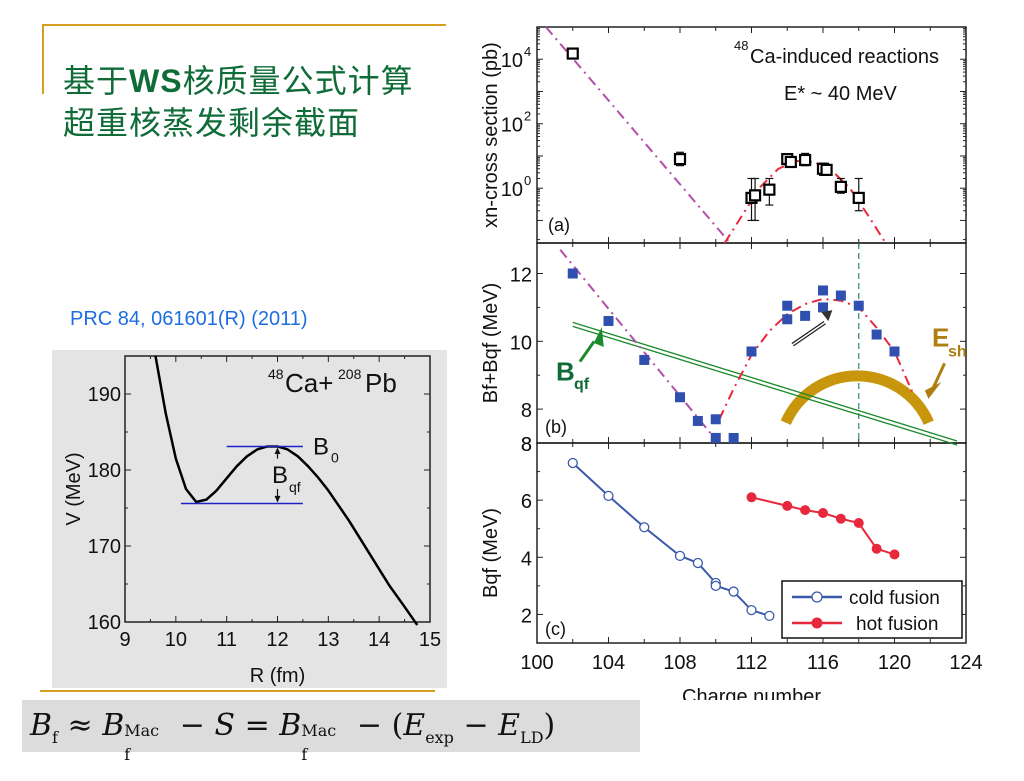 The height and width of the screenshot is (781, 1024). Describe the element at coordinates (491, 135) in the screenshot. I see `y-axis-label-a: xn-cross section (pb)` at that location.